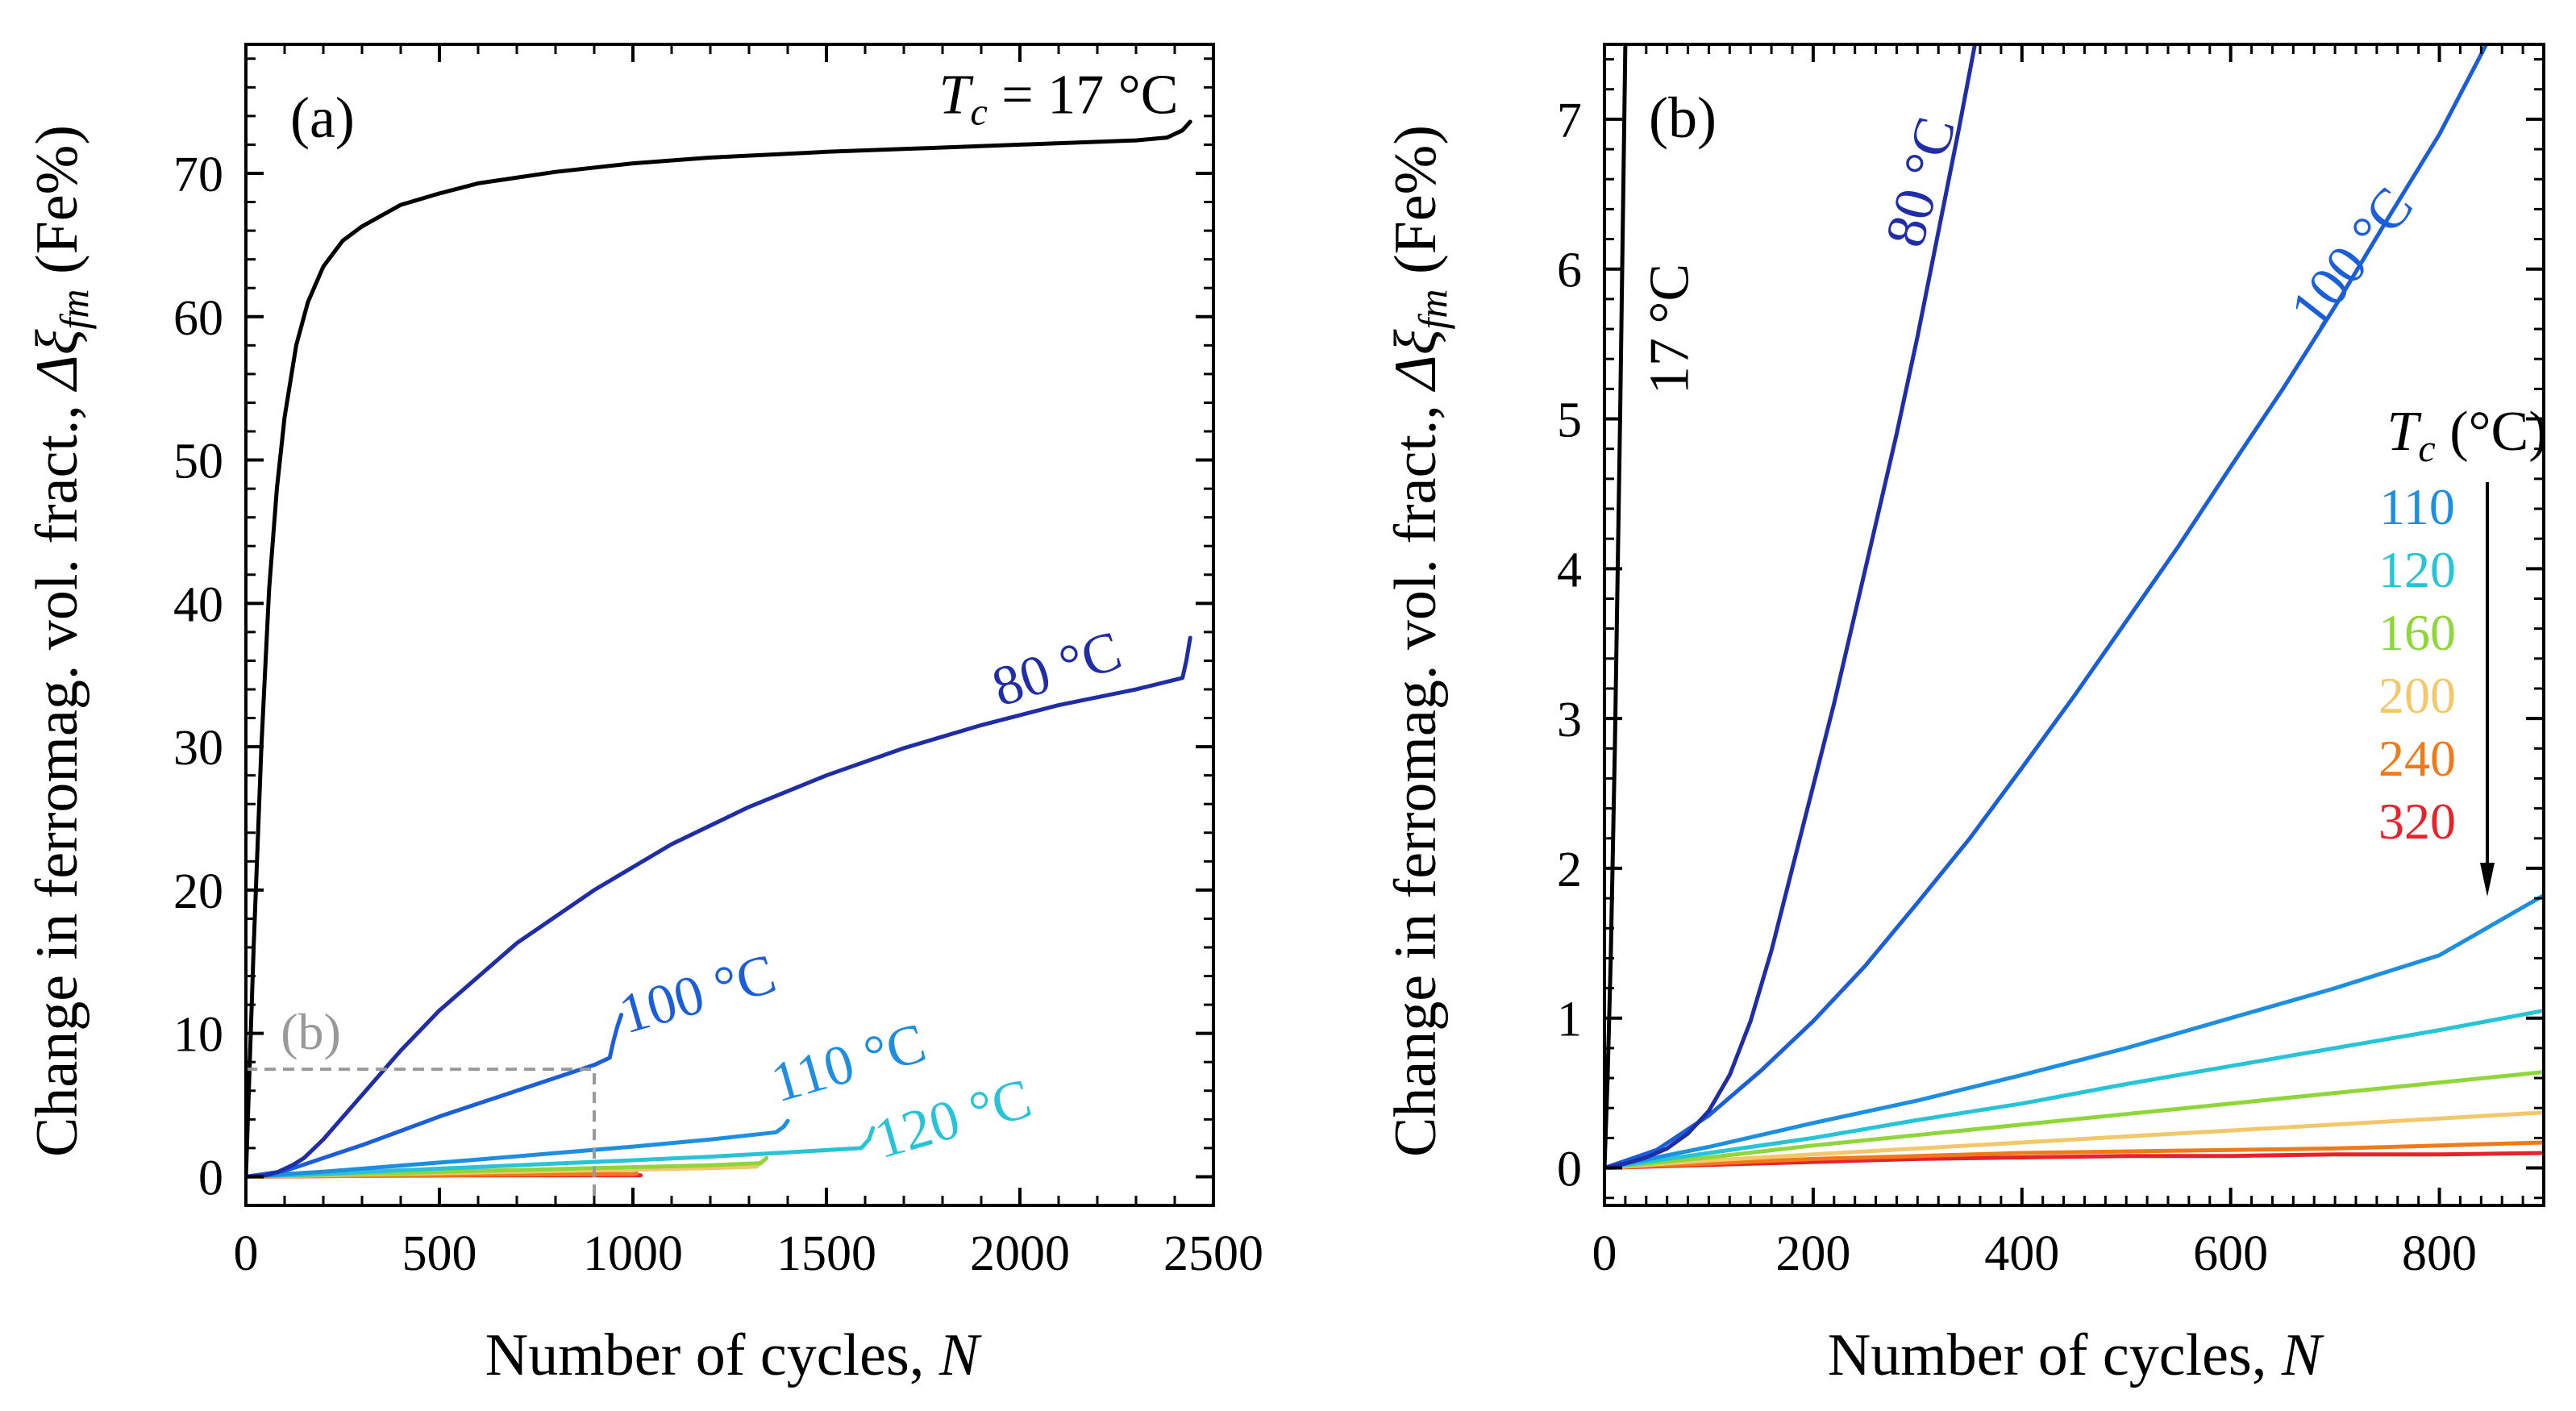 This screenshot has width=2576, height=1411. What do you see at coordinates (1605, 1253) in the screenshot?
I see `x-tick-label-b-0: 0` at bounding box center [1605, 1253].